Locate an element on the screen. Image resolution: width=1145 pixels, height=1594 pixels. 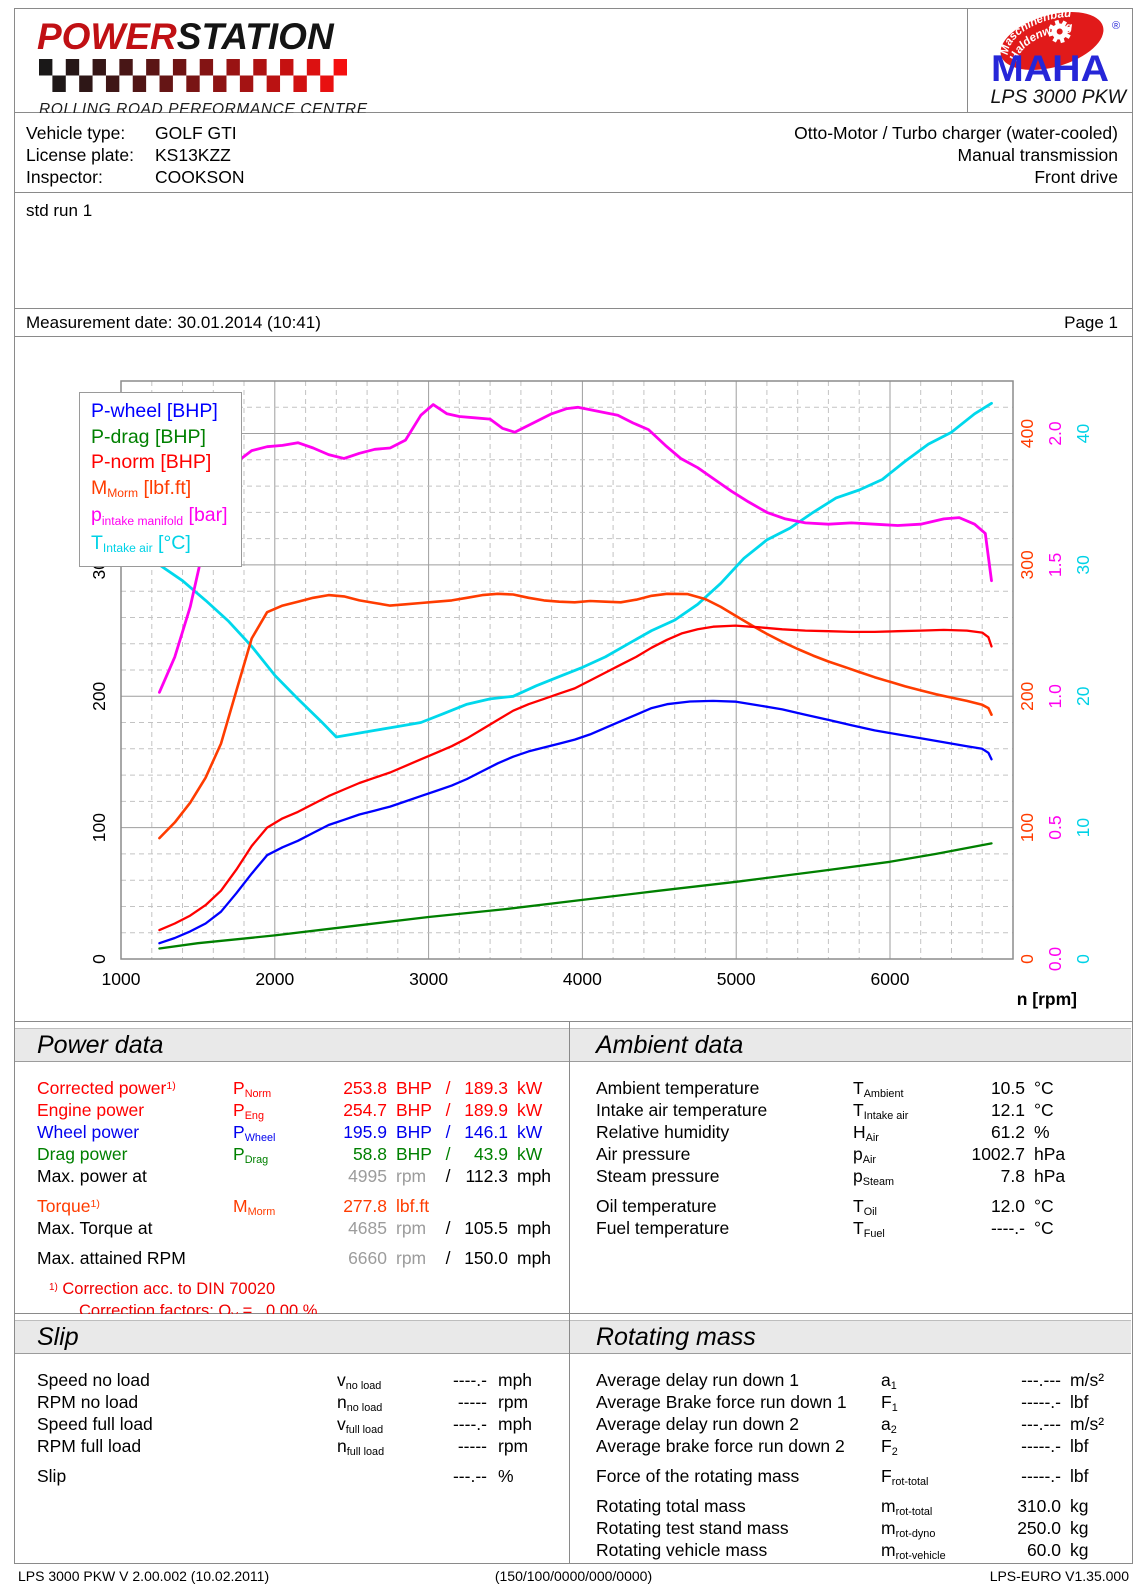
row-unit: lbf is located at coordinates (1079, 1402).